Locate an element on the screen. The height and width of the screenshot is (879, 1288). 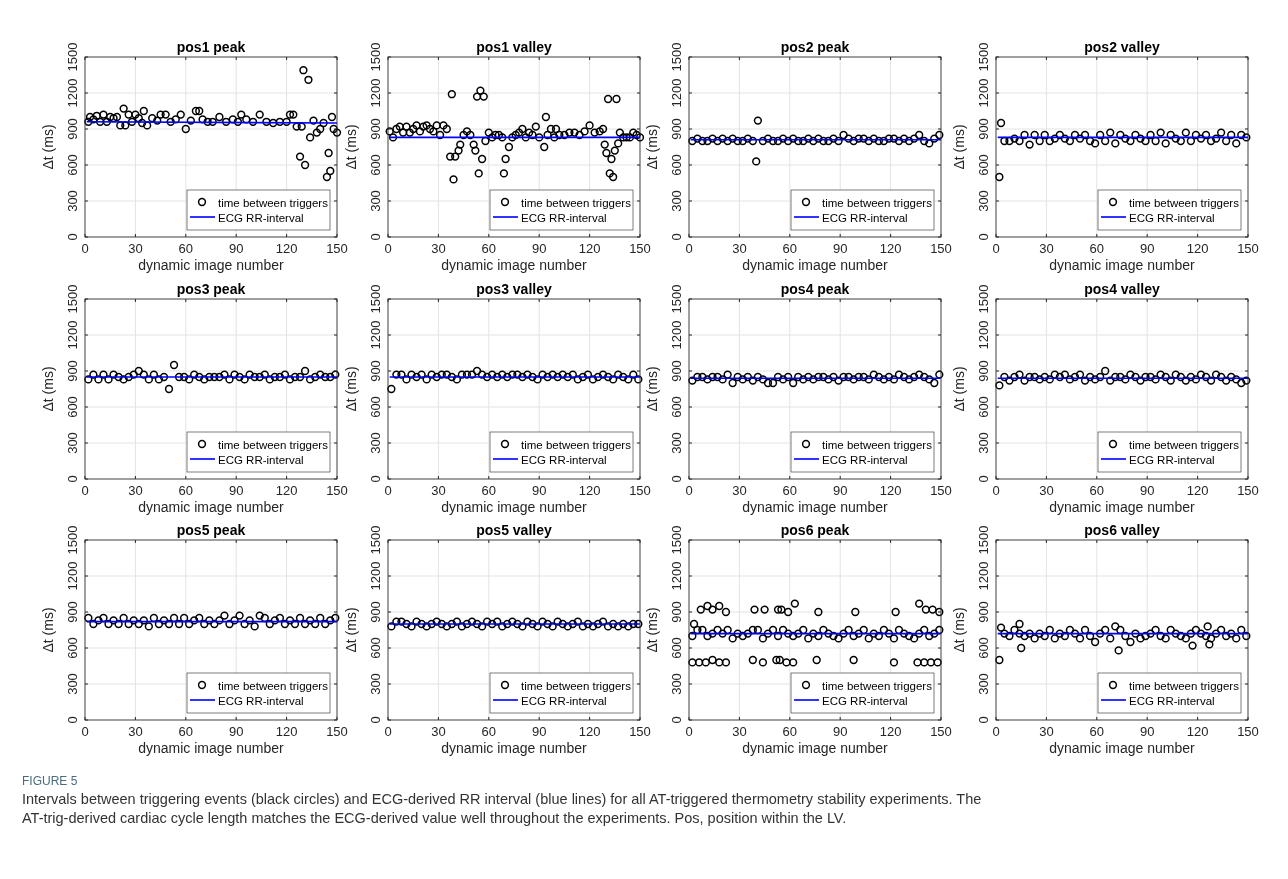
chart-title: pos3 peak is located at coordinates (211, 289).